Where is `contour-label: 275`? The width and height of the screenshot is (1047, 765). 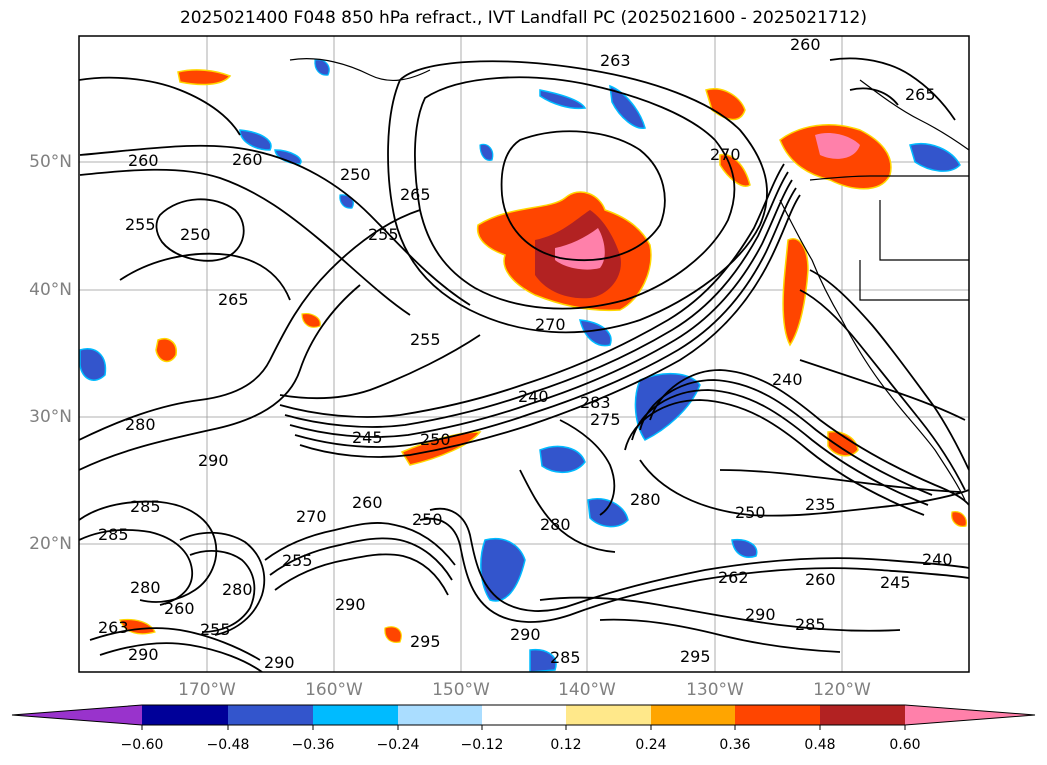
contour-label: 275 is located at coordinates (605, 419).